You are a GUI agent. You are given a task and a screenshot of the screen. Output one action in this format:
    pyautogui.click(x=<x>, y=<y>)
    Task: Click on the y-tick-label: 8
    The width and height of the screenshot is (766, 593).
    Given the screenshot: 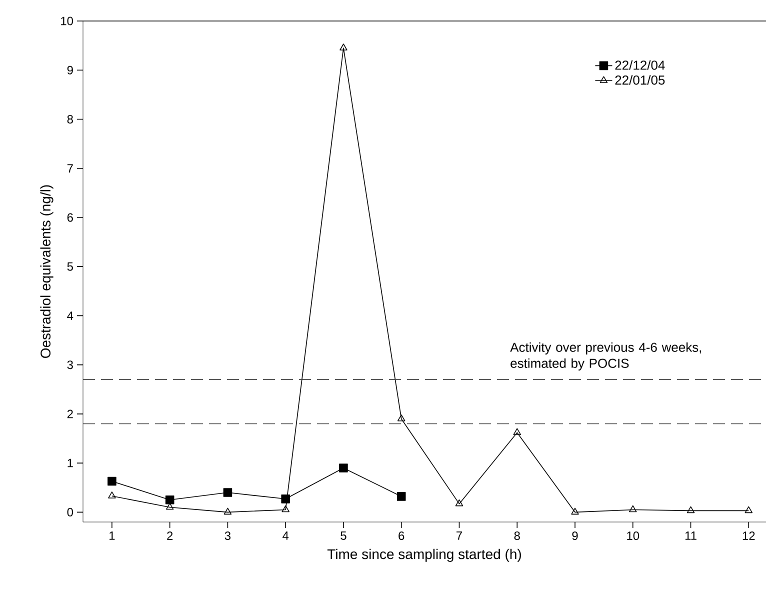 What is the action you would take?
    pyautogui.click(x=70, y=119)
    